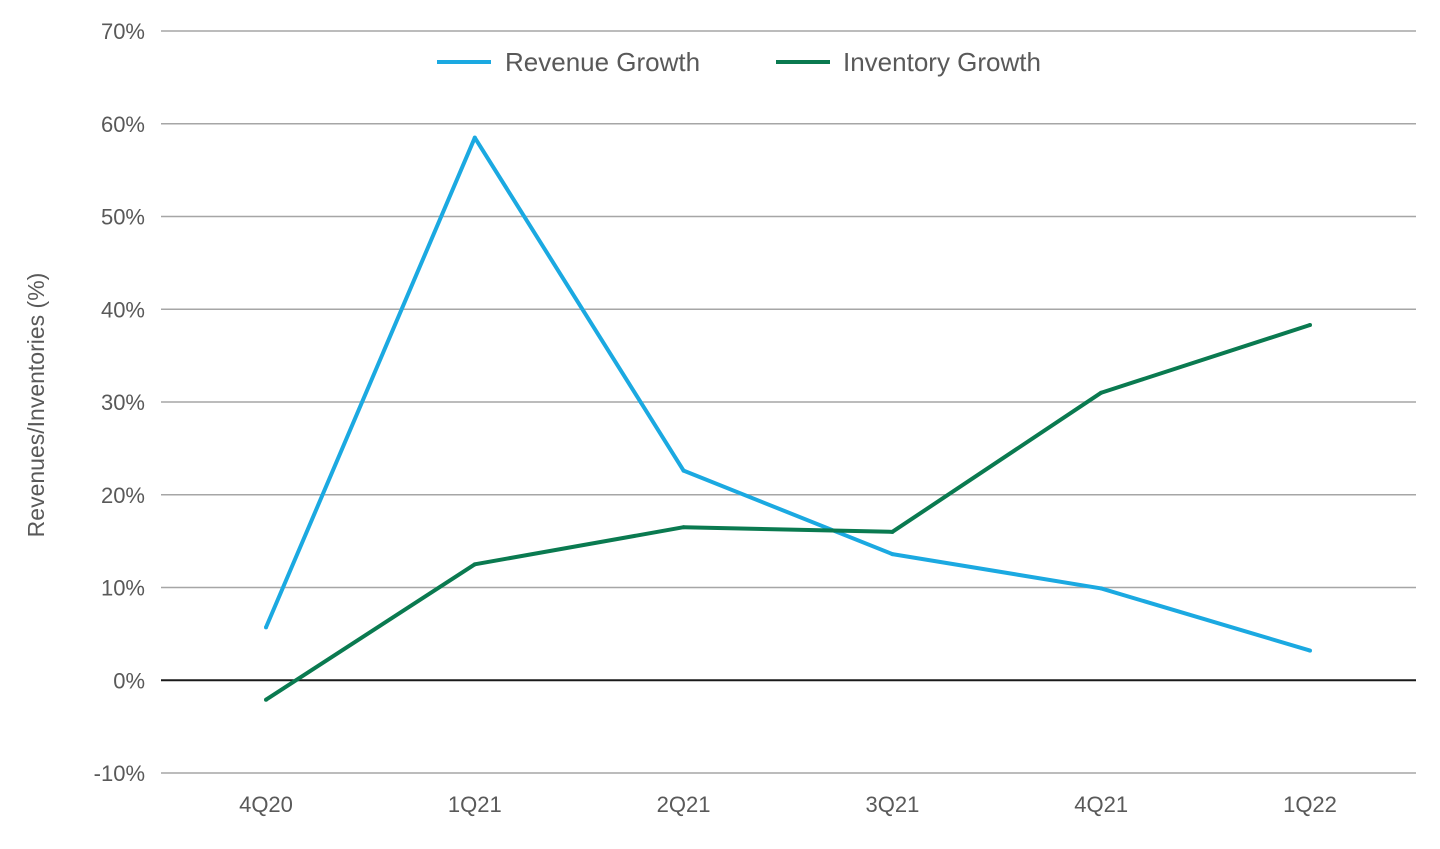 The width and height of the screenshot is (1440, 849). I want to click on legend-item-inventory-growth: Inventory Growth, so click(908, 62).